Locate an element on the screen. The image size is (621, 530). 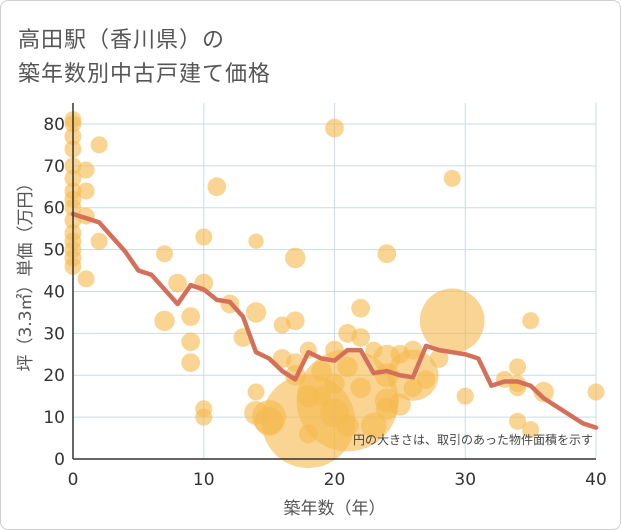
bubble-size-note: 円の大きさは、取引のあった物件面積を示す is located at coordinates (473, 439).